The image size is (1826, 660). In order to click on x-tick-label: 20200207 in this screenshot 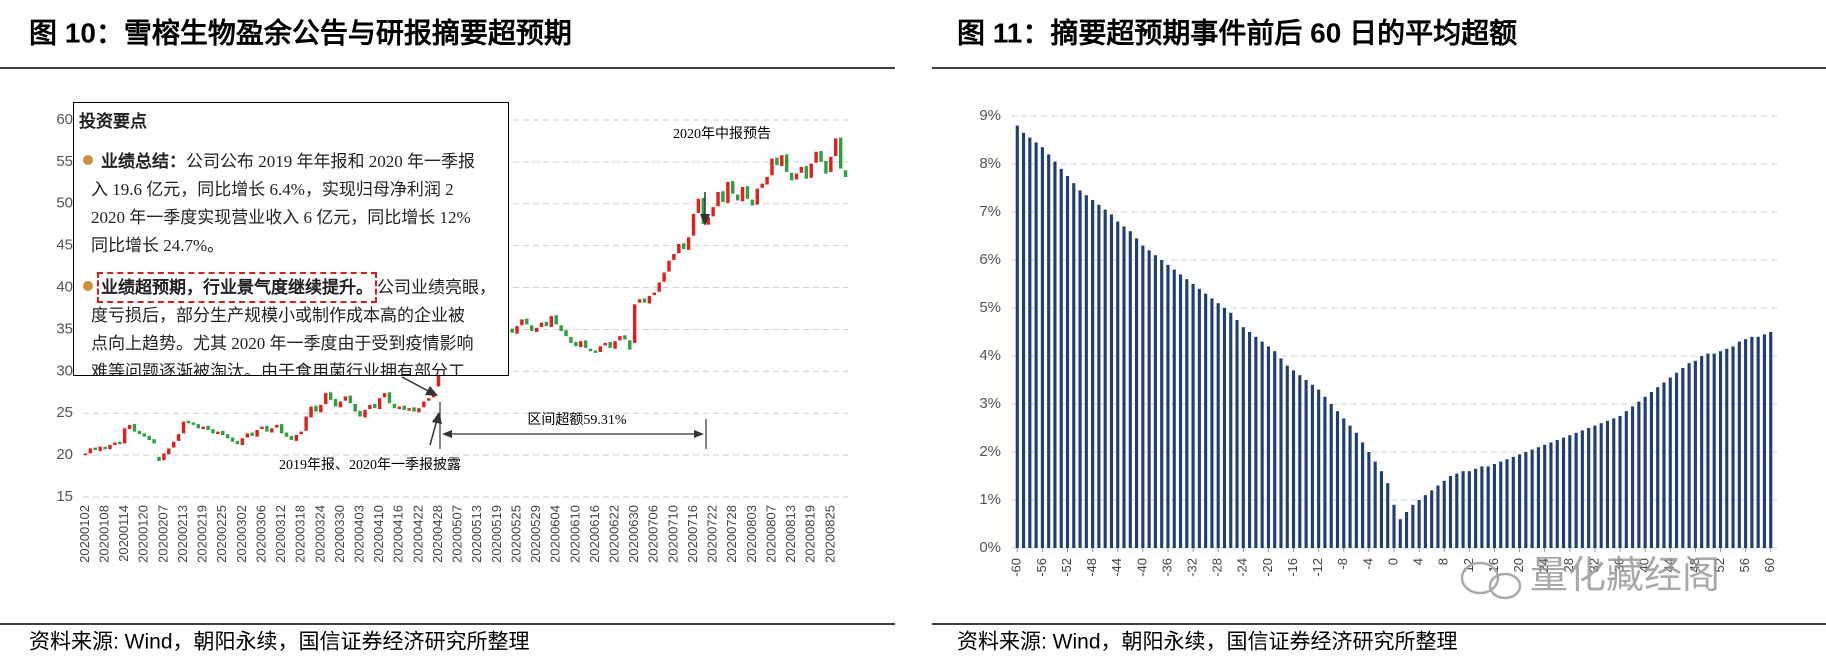, I will do `click(162, 534)`.